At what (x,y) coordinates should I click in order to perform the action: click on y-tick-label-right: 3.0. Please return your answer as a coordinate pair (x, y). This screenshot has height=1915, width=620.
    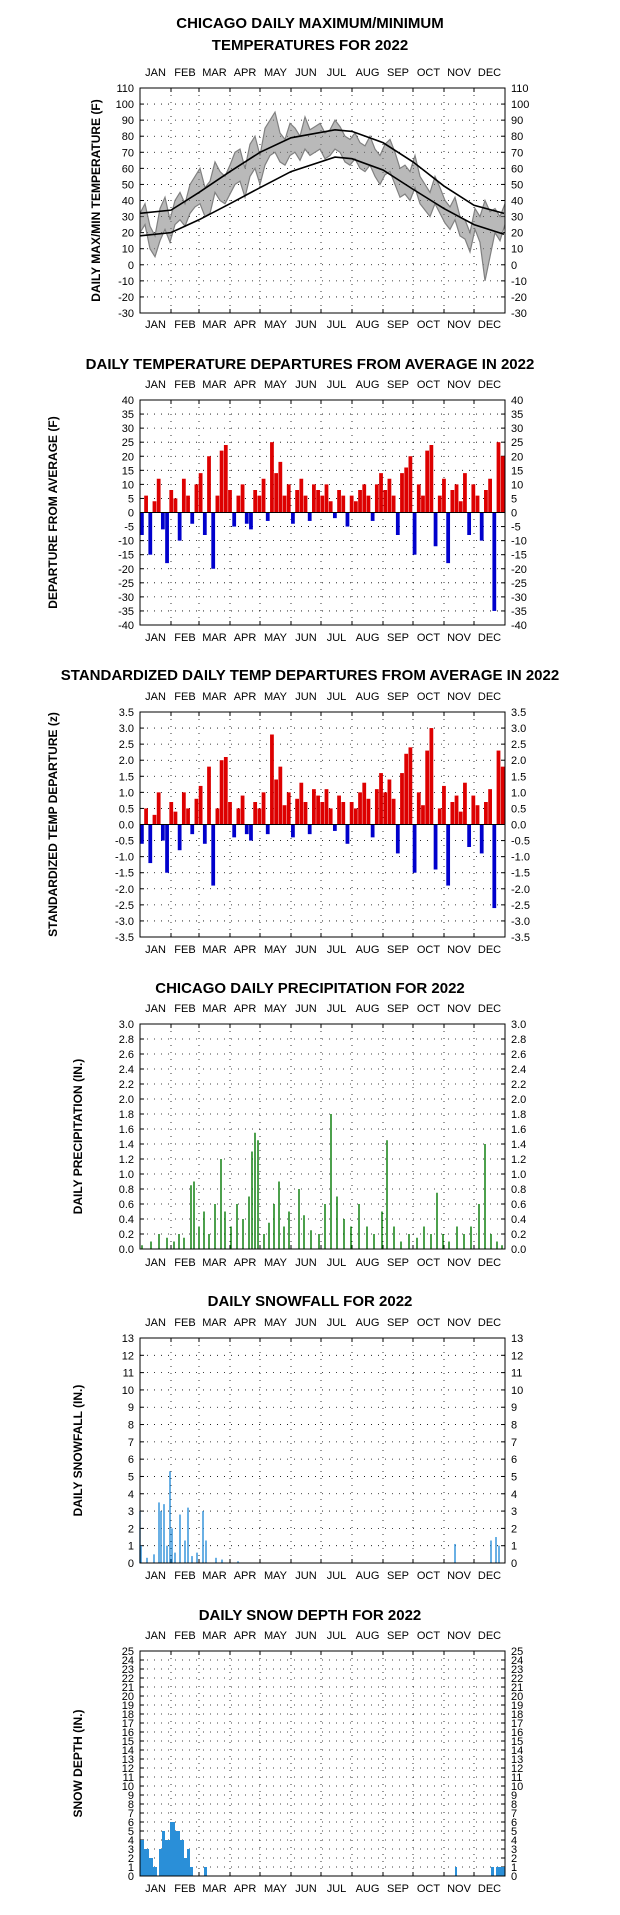
    Looking at the image, I should click on (518, 729).